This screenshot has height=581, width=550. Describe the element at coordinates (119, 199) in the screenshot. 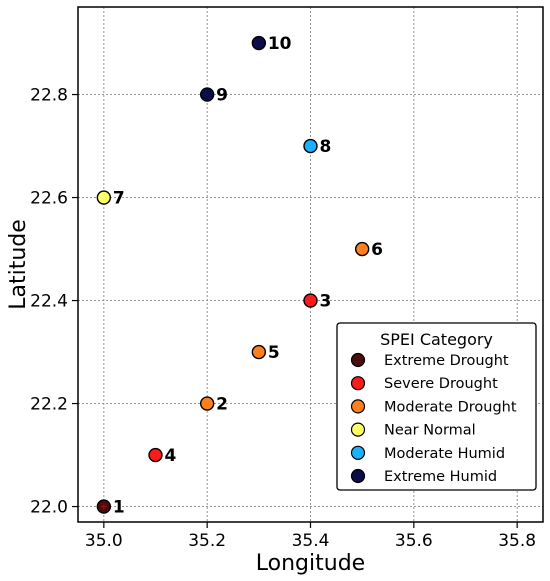

I see `data-point-label: 7` at that location.